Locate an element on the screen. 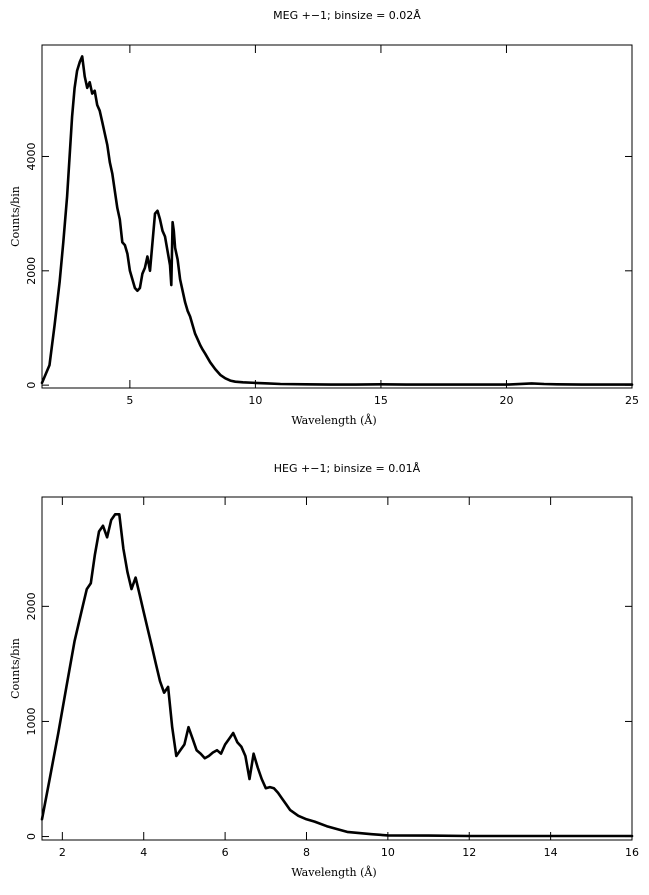  x-tick-label: 20 is located at coordinates (506, 400).